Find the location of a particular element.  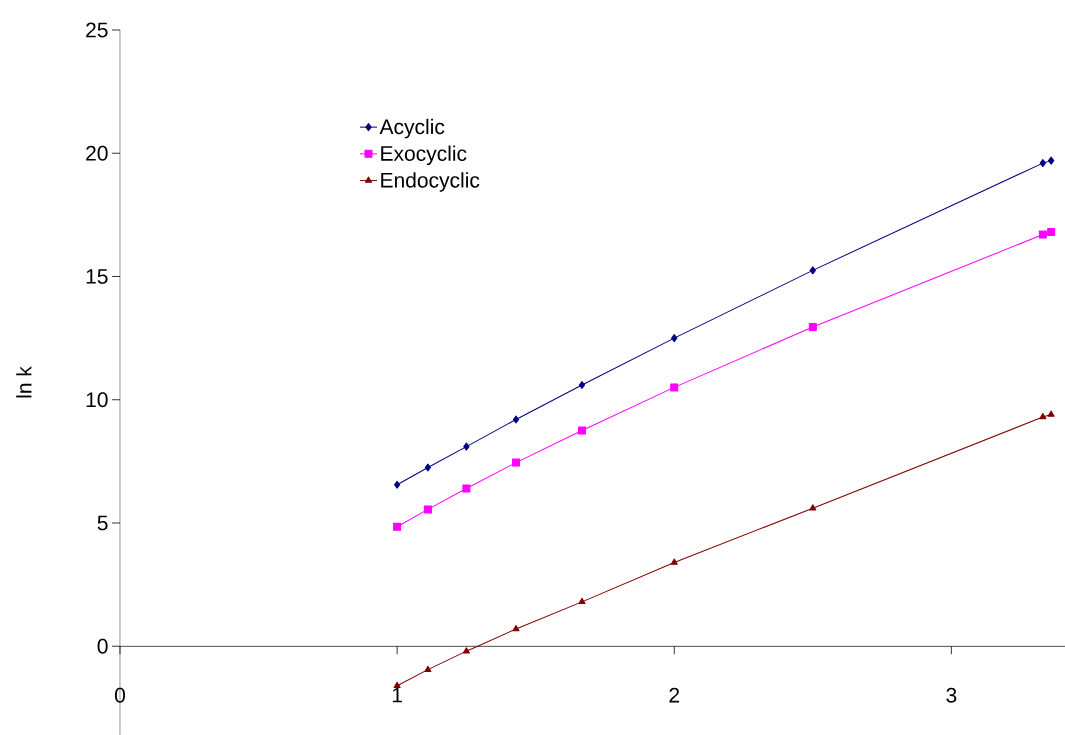

y-tick-label: 15 is located at coordinates (97, 276).